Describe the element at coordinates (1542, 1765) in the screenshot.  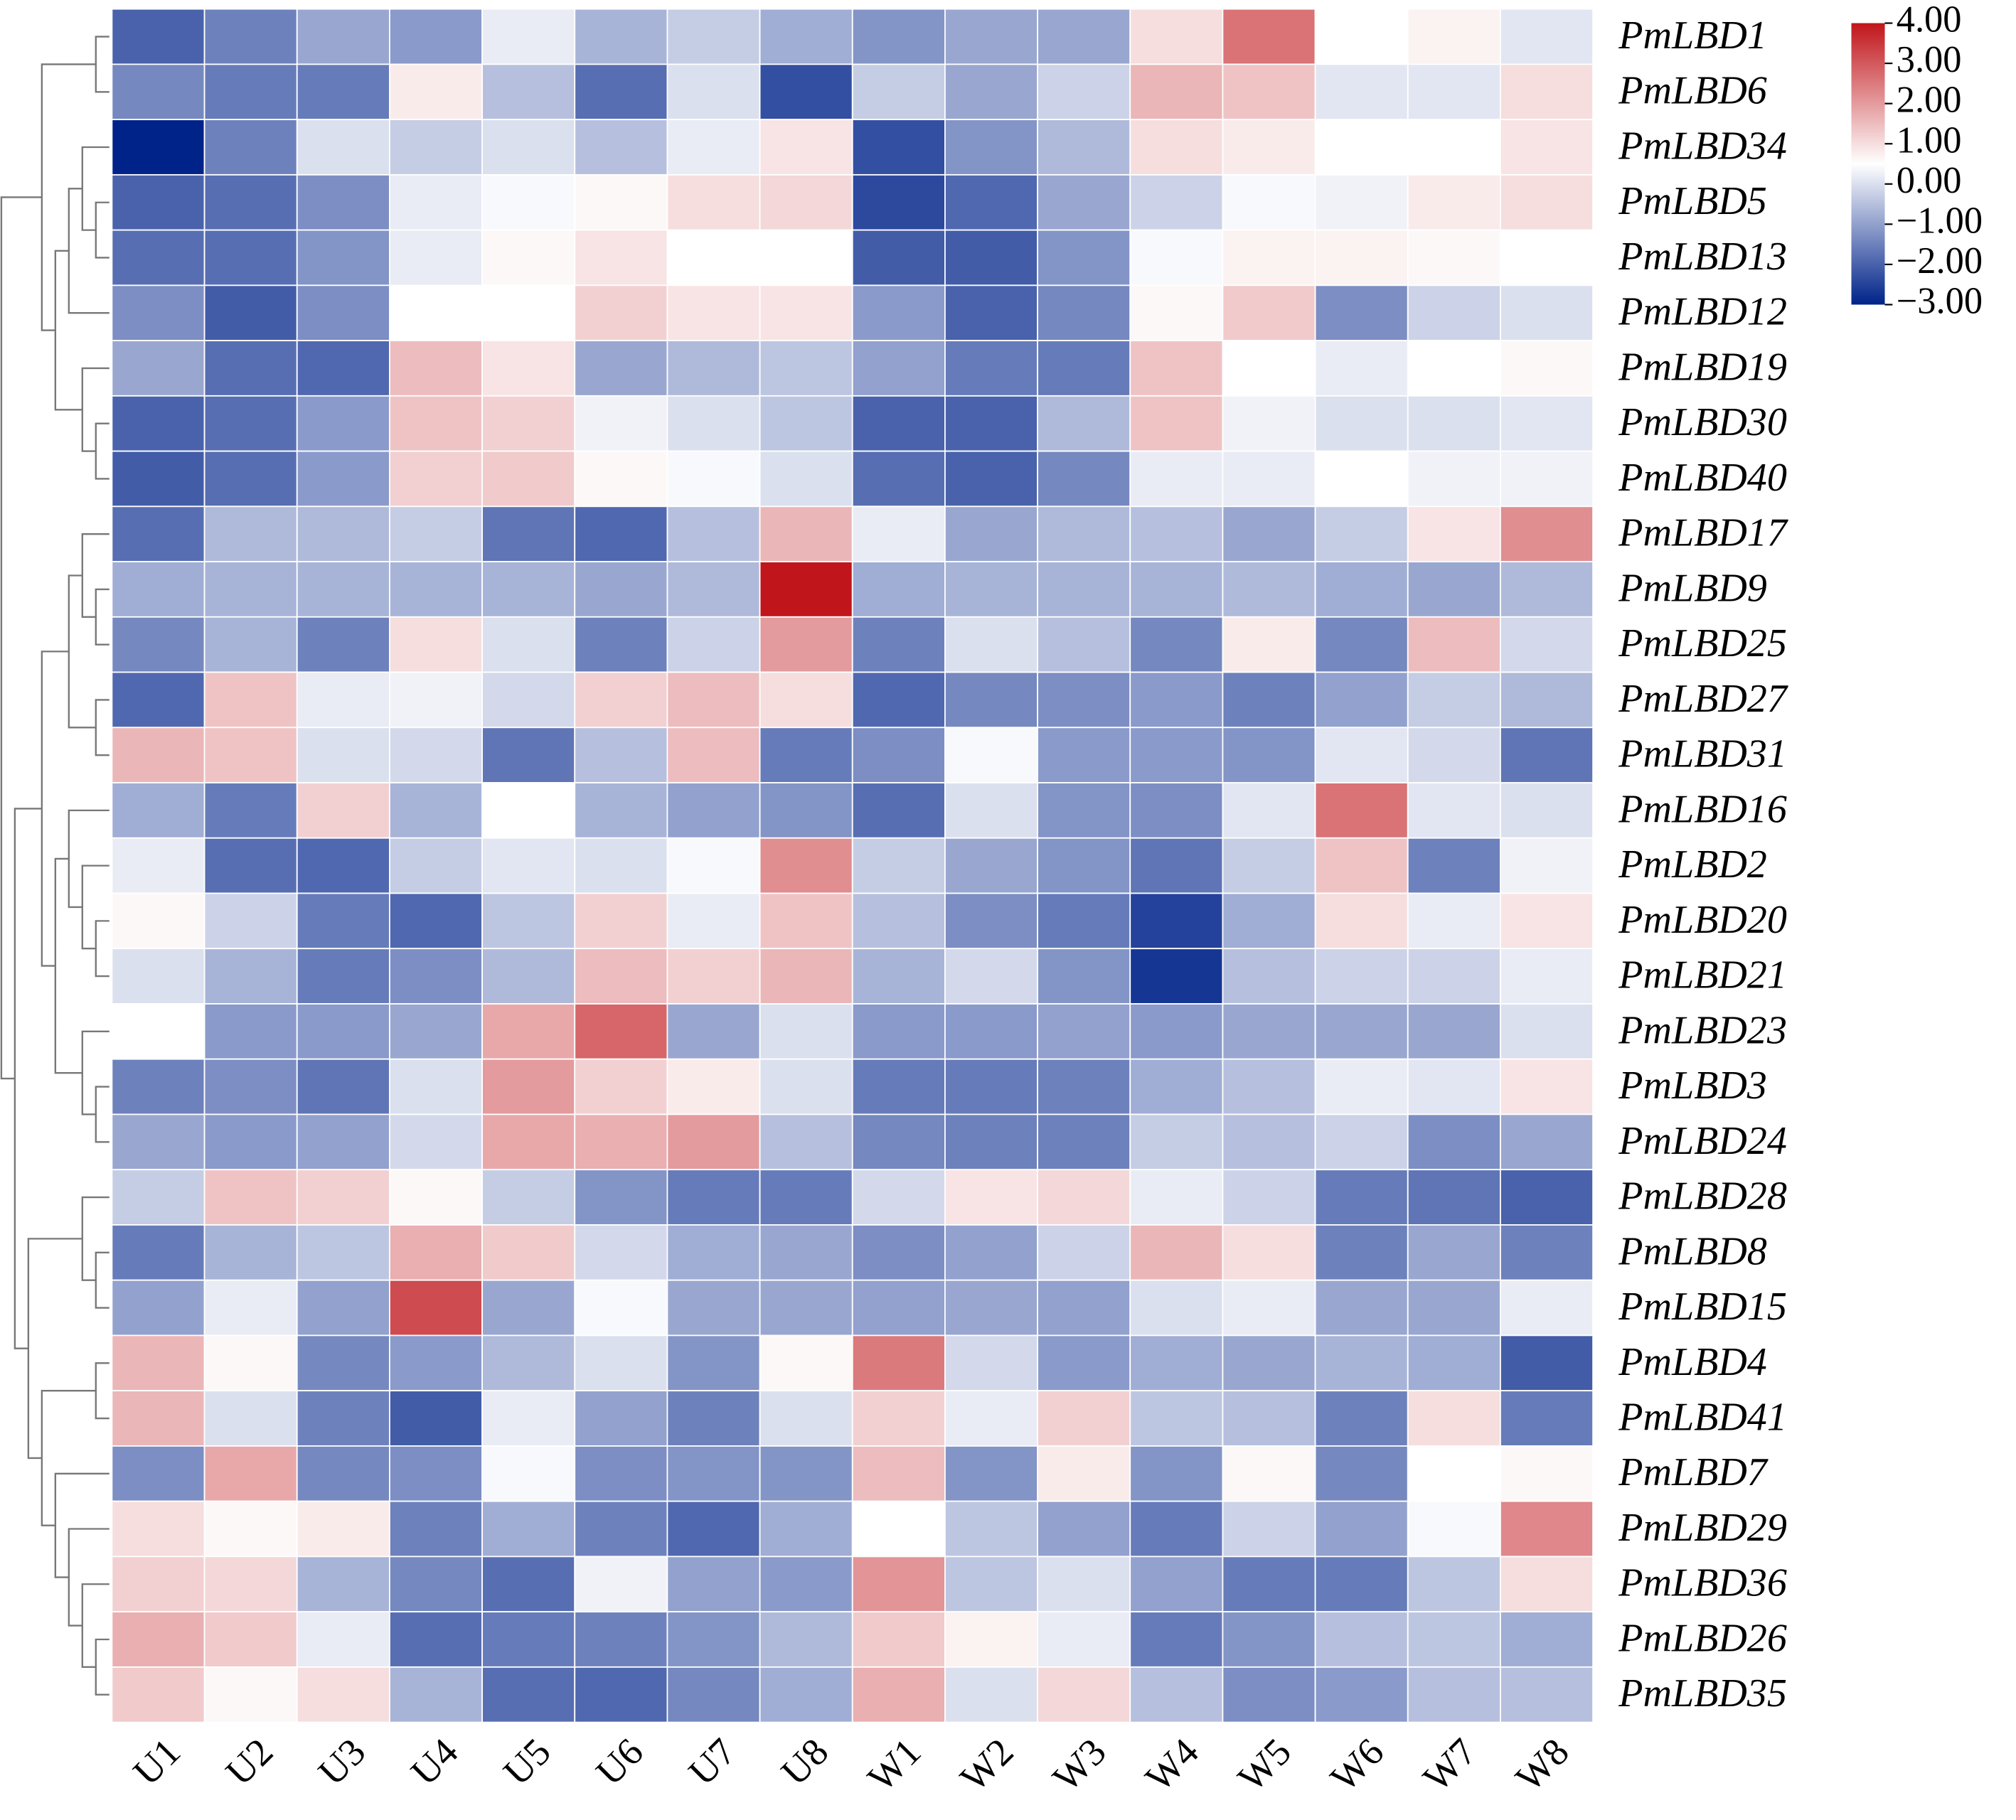
I see `column-label: W8` at that location.